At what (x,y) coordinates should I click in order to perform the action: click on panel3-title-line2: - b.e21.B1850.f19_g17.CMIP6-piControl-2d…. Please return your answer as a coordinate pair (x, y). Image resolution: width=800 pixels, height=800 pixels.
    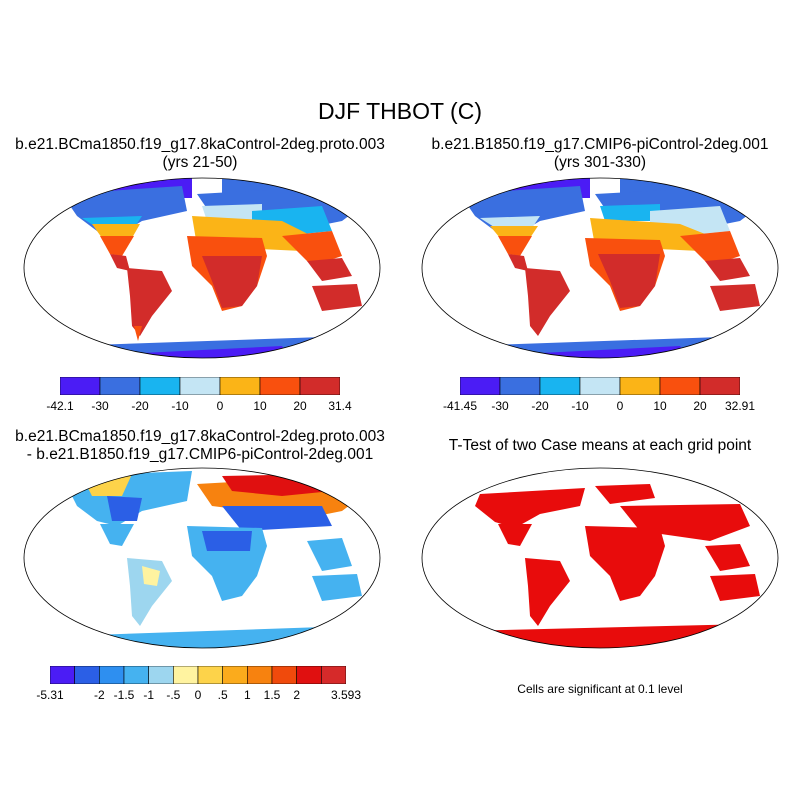
    Looking at the image, I should click on (200, 454).